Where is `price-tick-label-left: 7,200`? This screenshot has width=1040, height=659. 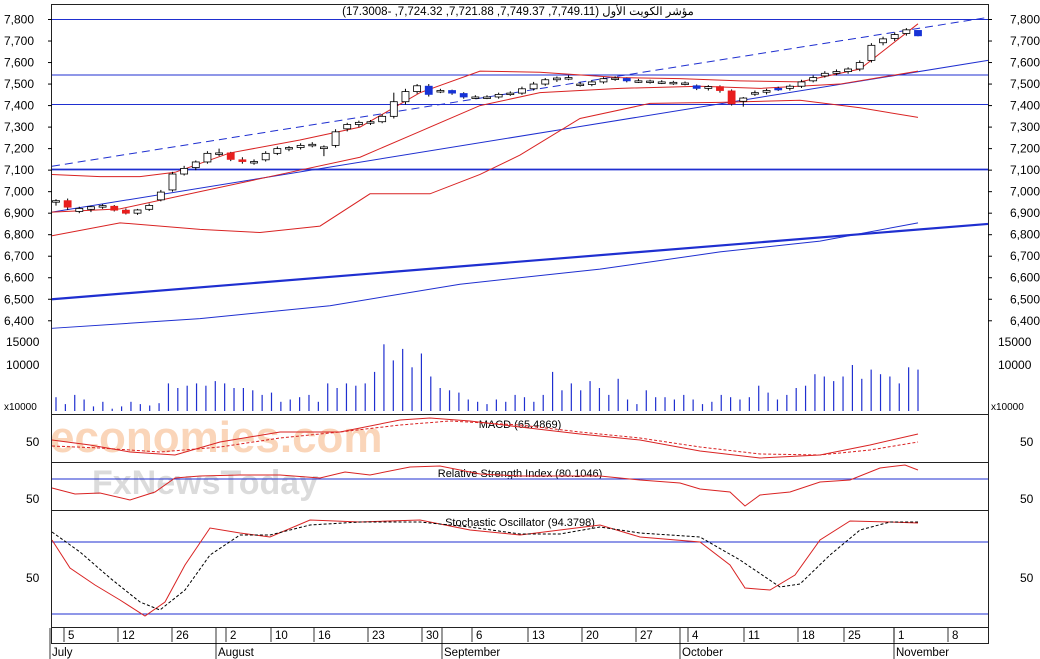
price-tick-label-left: 7,200 is located at coordinates (19, 149).